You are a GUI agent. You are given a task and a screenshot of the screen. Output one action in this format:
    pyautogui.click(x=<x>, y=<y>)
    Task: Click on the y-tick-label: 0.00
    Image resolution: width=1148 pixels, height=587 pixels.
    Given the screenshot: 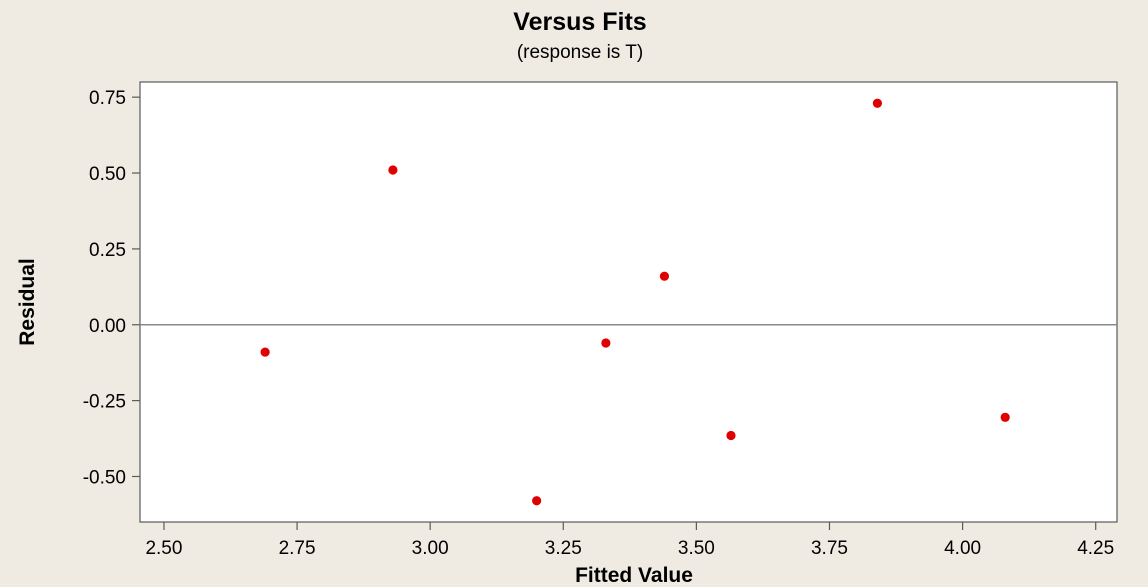 What is the action you would take?
    pyautogui.click(x=107, y=326)
    